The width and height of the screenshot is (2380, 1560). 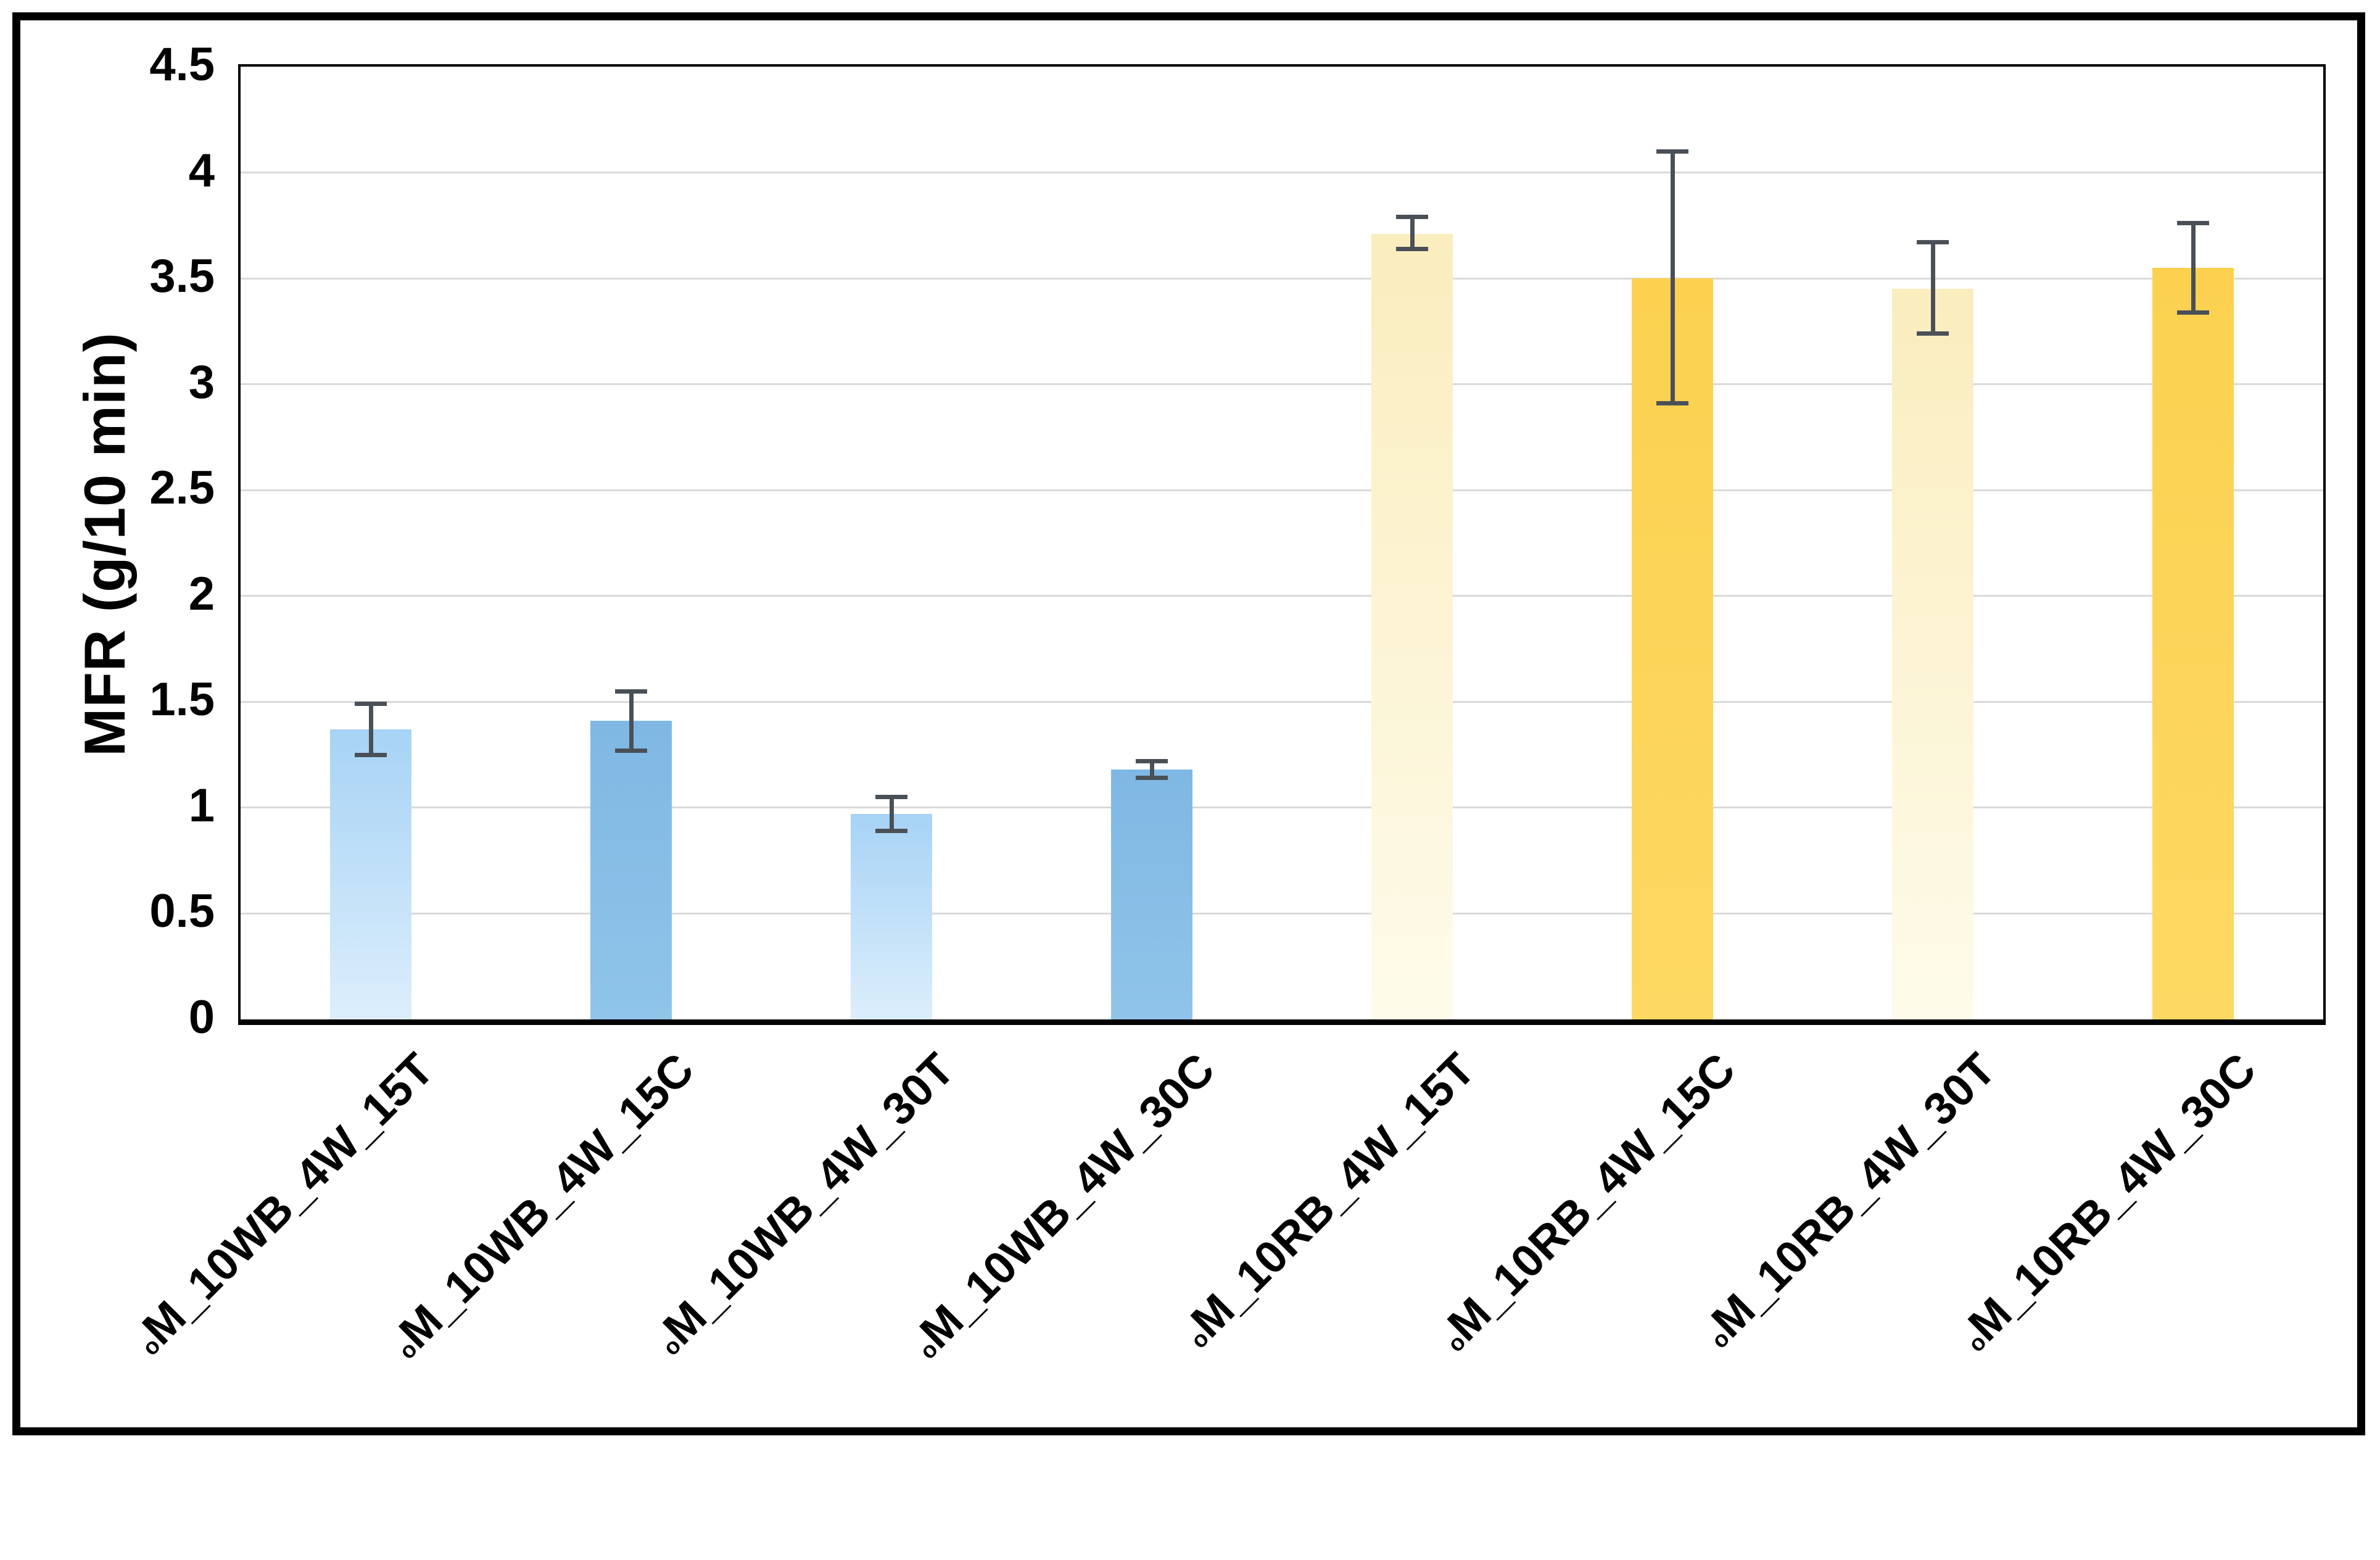 What do you see at coordinates (201, 805) in the screenshot?
I see `y-tick-label: 1` at bounding box center [201, 805].